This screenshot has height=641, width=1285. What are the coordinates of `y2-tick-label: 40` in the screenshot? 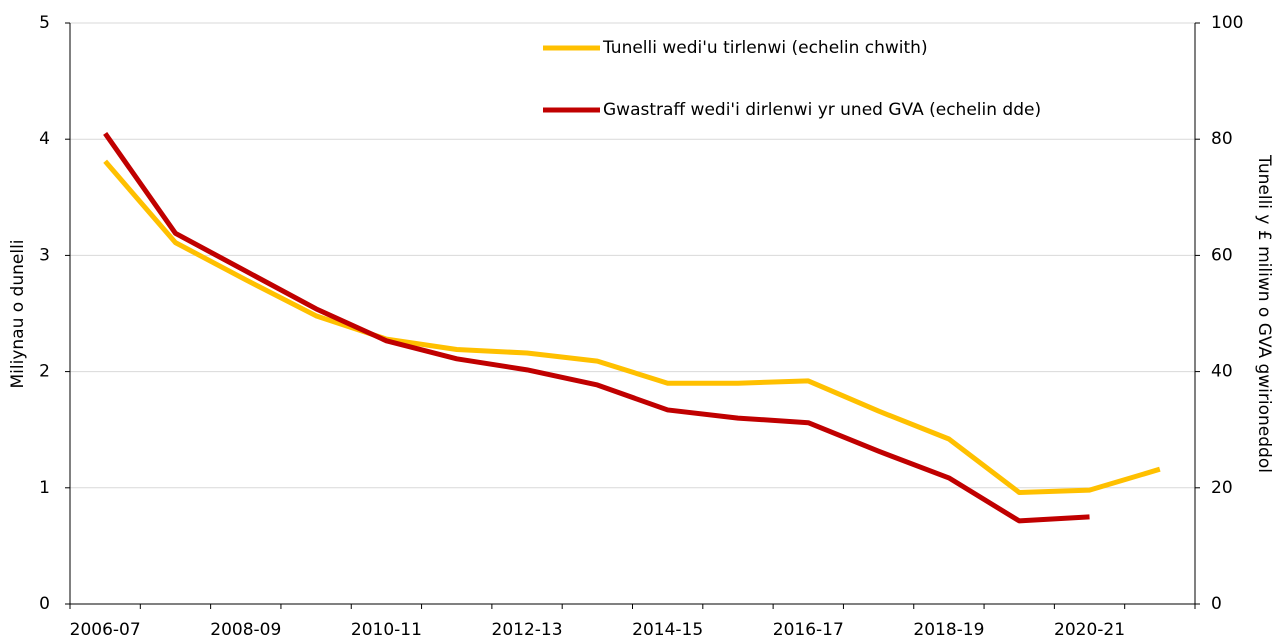 It's located at (1222, 372).